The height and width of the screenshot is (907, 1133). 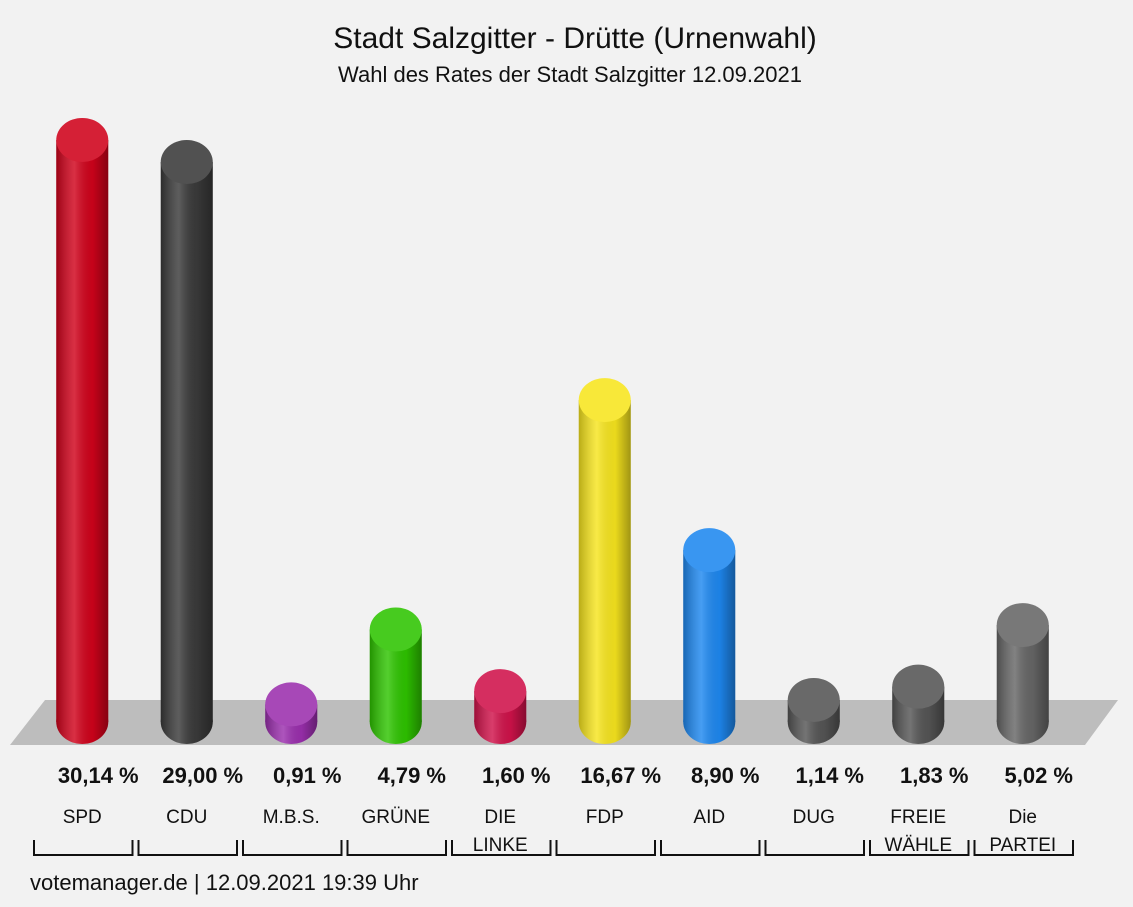 What do you see at coordinates (98, 775) in the screenshot?
I see `value-label: 30,14 %` at bounding box center [98, 775].